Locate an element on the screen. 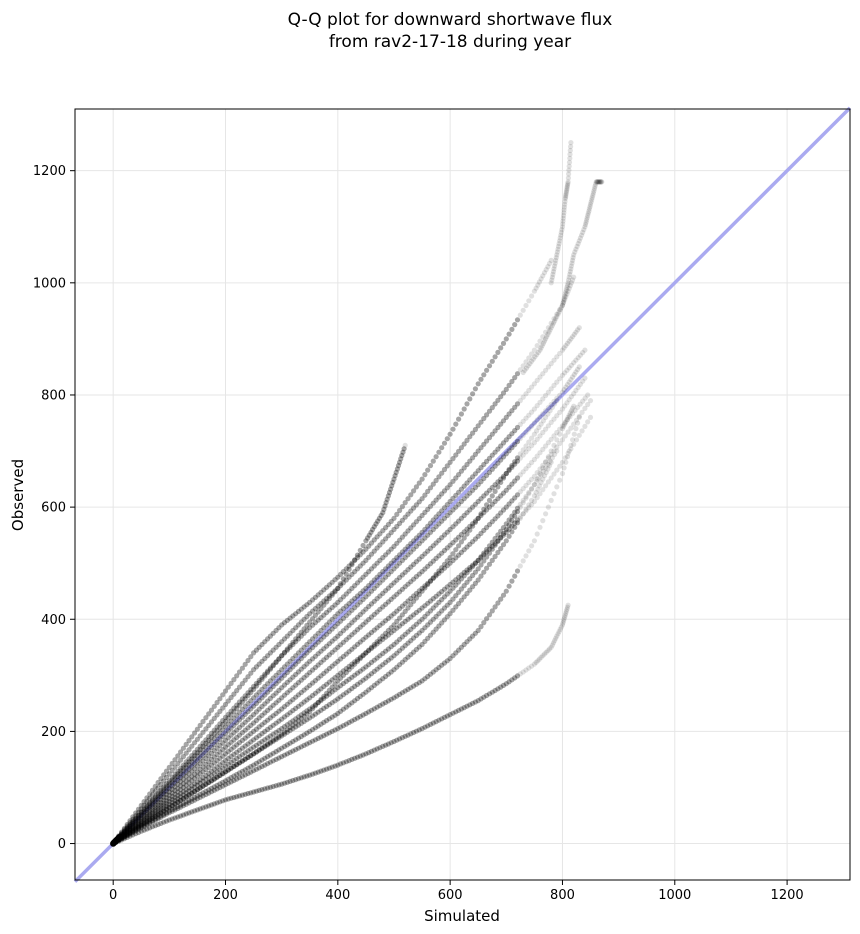  x-tick-label: 600 is located at coordinates (450, 895).